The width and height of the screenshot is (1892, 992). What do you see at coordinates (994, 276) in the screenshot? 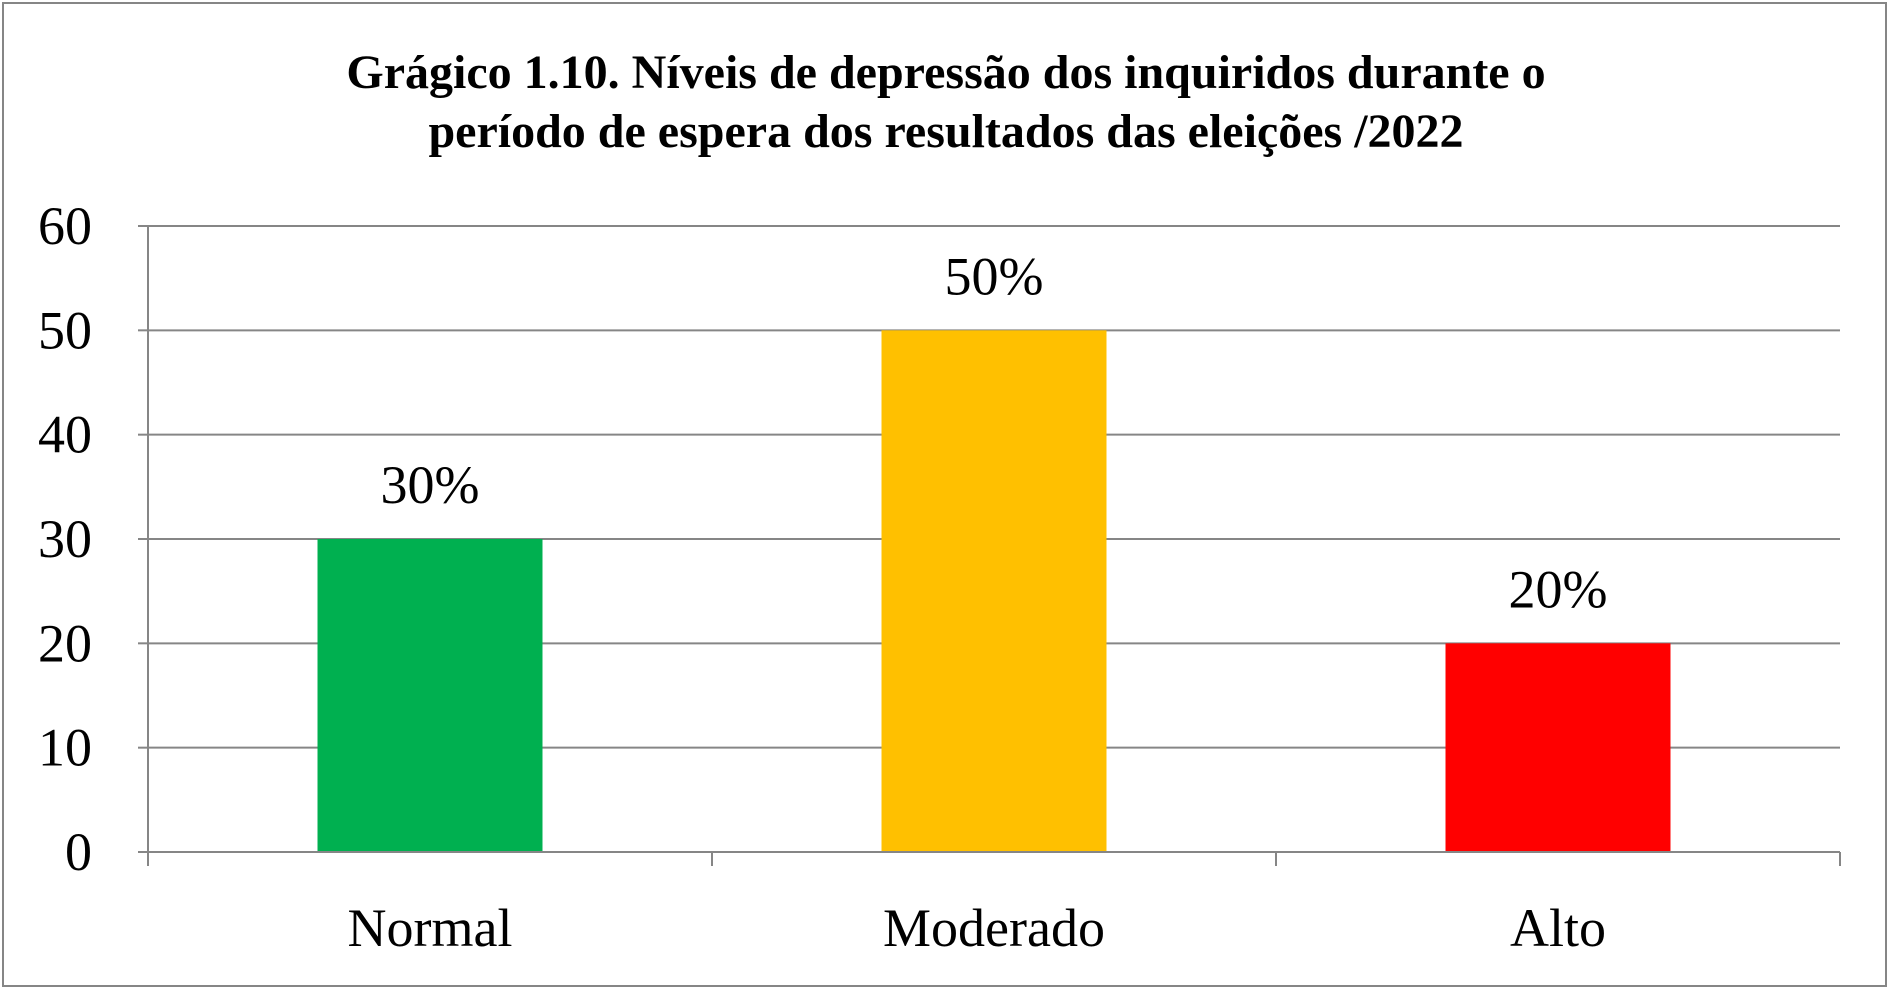
I see `data-label: 50%` at bounding box center [994, 276].